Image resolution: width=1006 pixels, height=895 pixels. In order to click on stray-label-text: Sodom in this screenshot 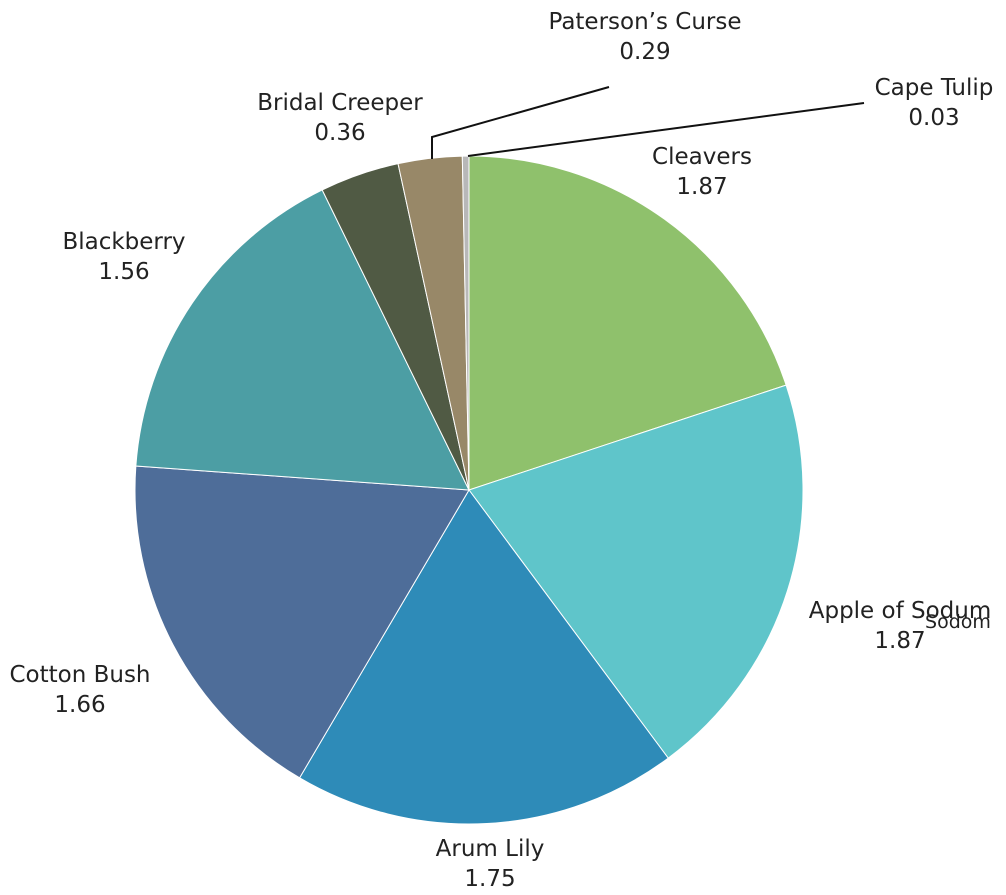, I will do `click(958, 622)`.